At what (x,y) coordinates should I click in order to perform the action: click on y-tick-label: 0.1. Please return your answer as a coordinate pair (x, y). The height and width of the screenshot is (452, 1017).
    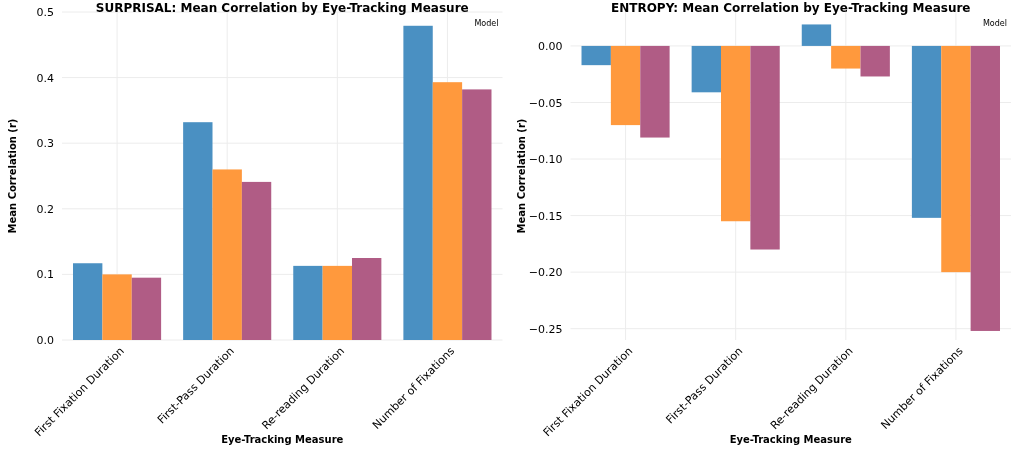
    Looking at the image, I should click on (45, 275).